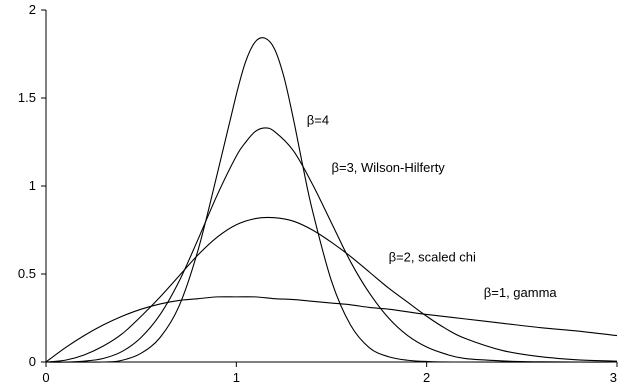 The image size is (618, 390). What do you see at coordinates (432, 257) in the screenshot?
I see `series-label-2: β=2, scaled chi` at bounding box center [432, 257].